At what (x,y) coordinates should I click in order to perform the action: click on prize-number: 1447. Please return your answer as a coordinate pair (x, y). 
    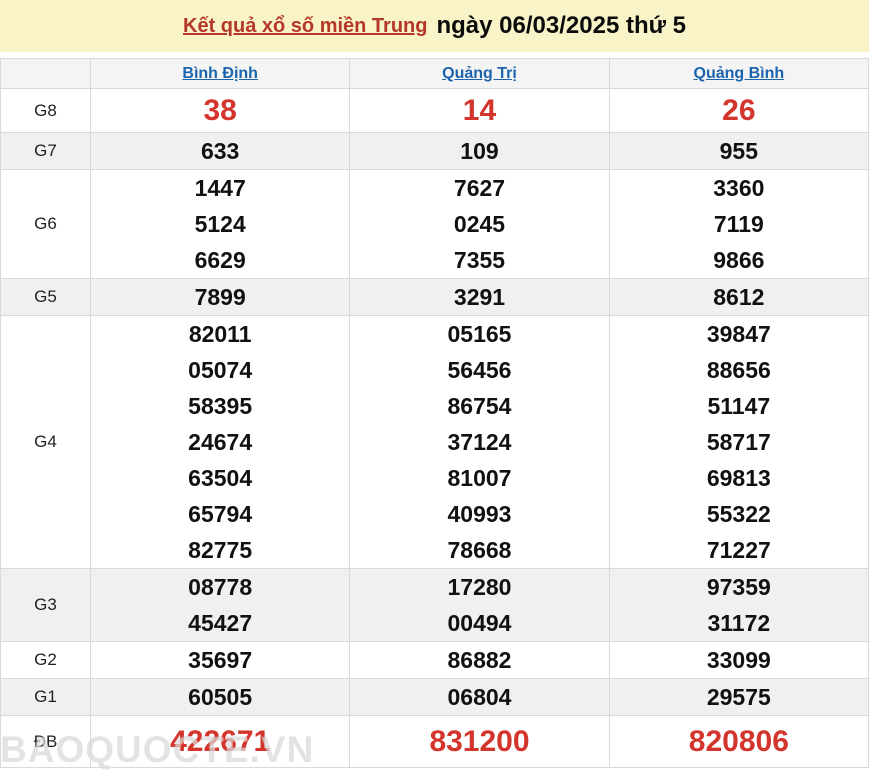
    Looking at the image, I should click on (220, 188).